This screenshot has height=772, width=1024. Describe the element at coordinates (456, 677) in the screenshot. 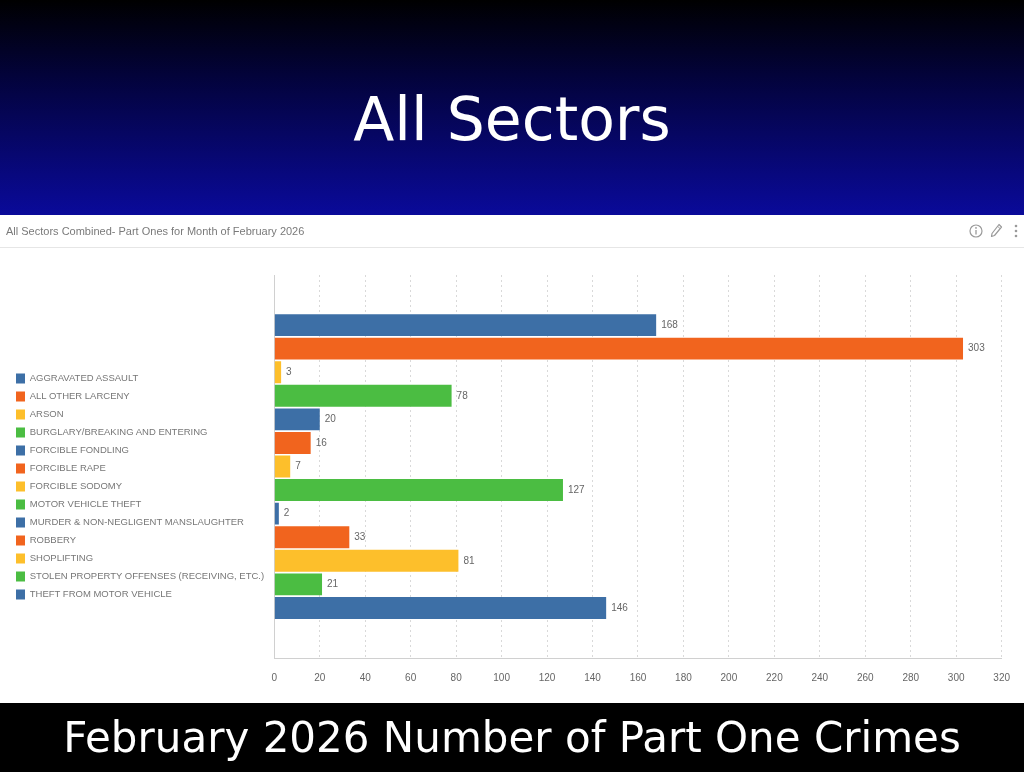

I see `x-tick-label: 80` at that location.